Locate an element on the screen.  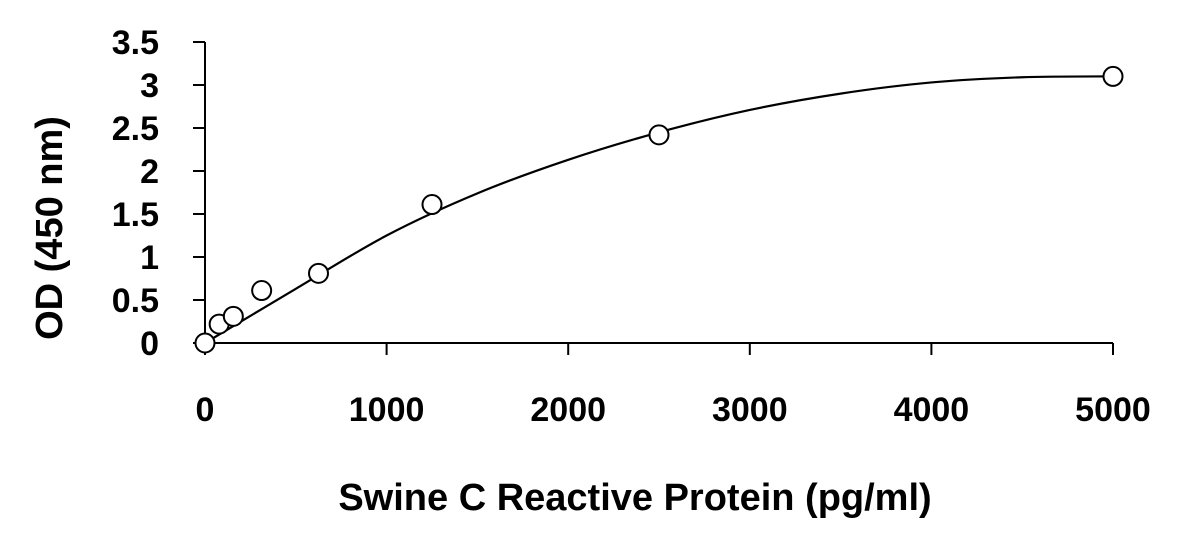
x-tick-label: 3000 is located at coordinates (750, 410).